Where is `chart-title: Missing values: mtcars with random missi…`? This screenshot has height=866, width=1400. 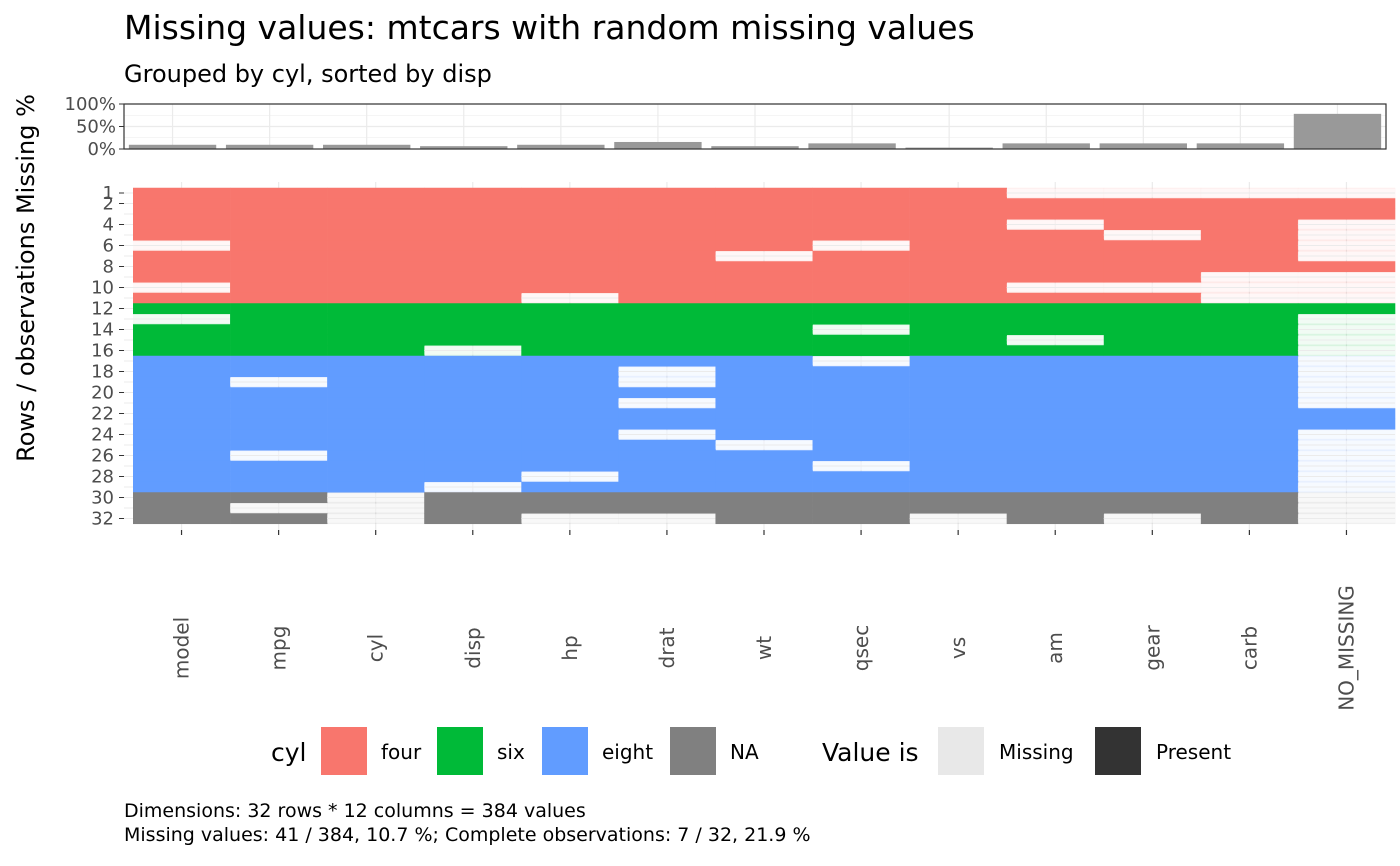 chart-title: Missing values: mtcars with random missi… is located at coordinates (549, 27).